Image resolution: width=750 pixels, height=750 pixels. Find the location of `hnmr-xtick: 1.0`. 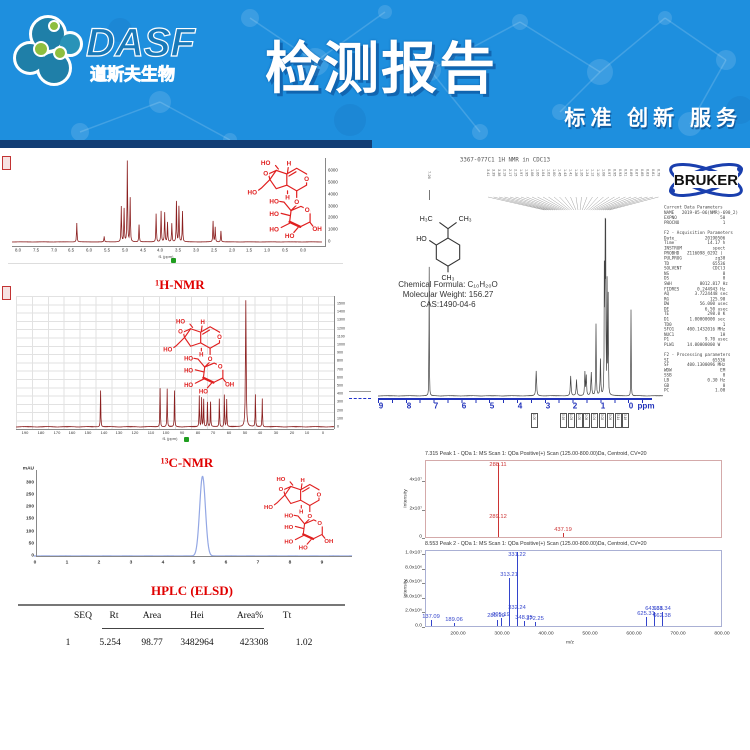

hnmr-xtick: 1.0 is located at coordinates (267, 250).